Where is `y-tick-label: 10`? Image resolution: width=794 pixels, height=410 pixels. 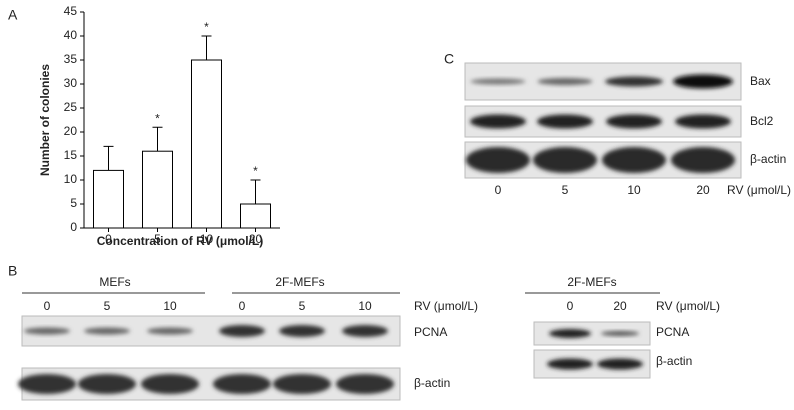
y-tick-label: 10 is located at coordinates (71, 179).